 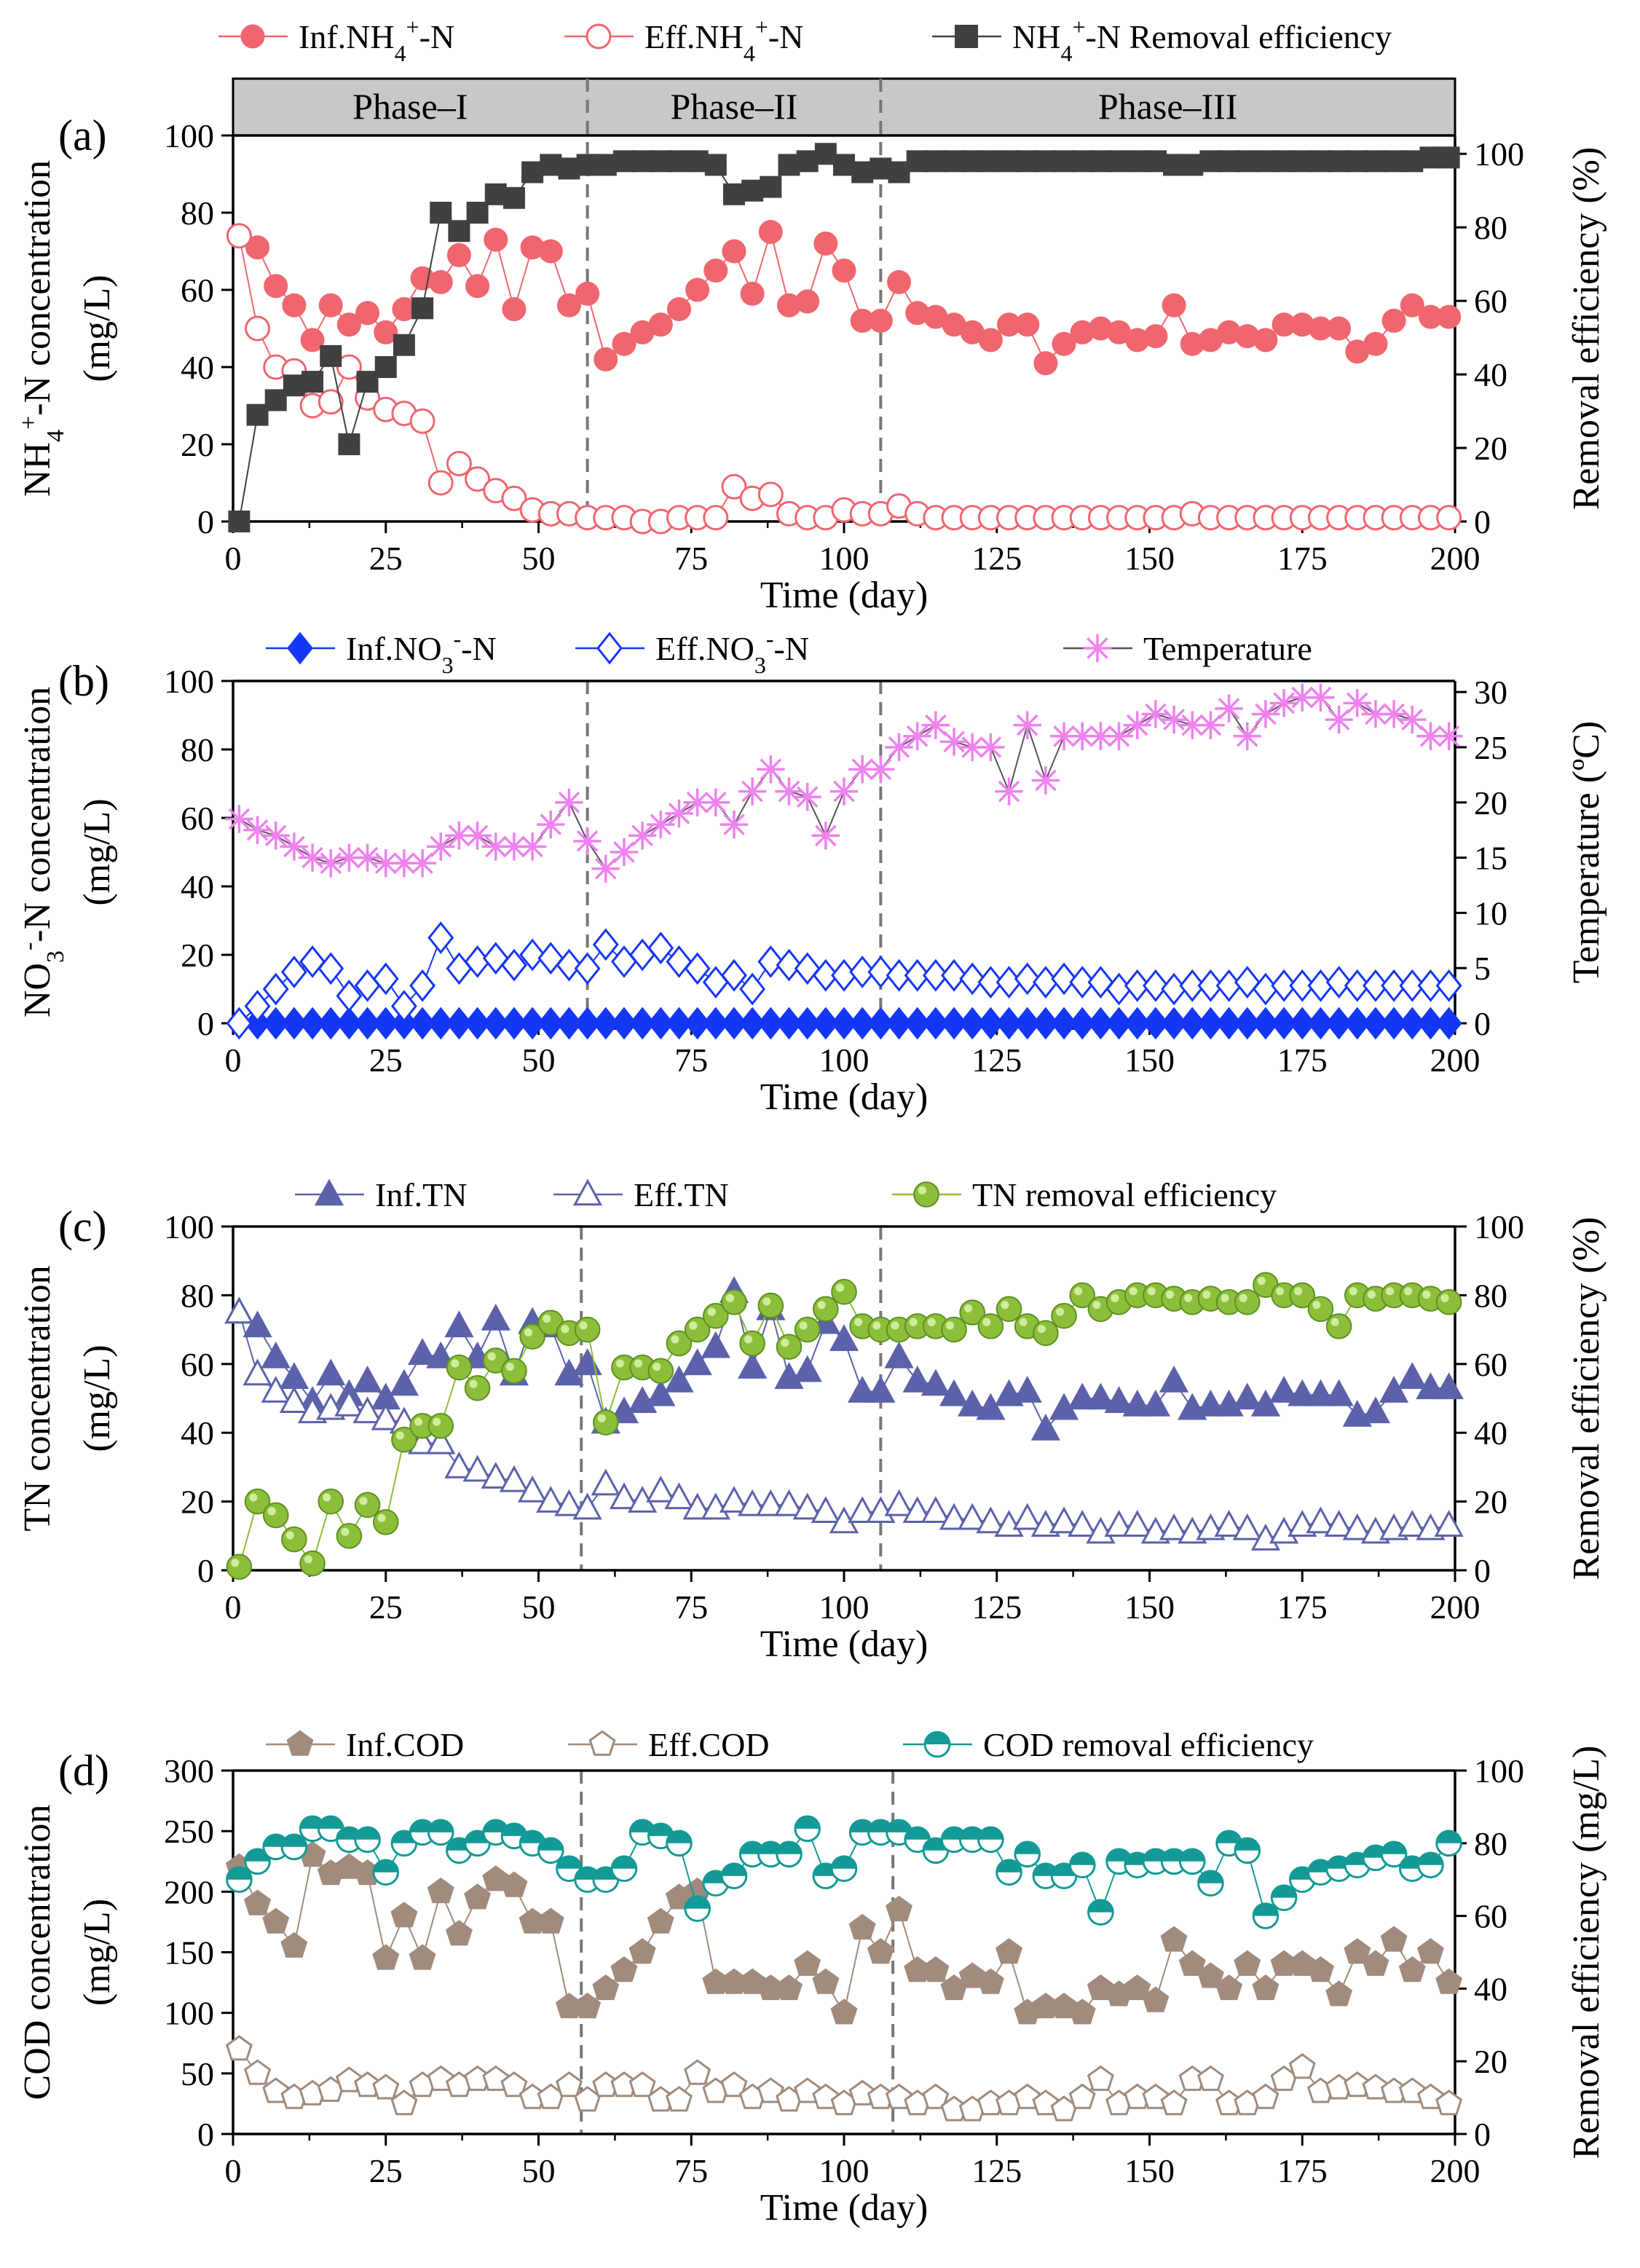 I want to click on y2-tick-label: 40, so click(x=1491, y=1988).